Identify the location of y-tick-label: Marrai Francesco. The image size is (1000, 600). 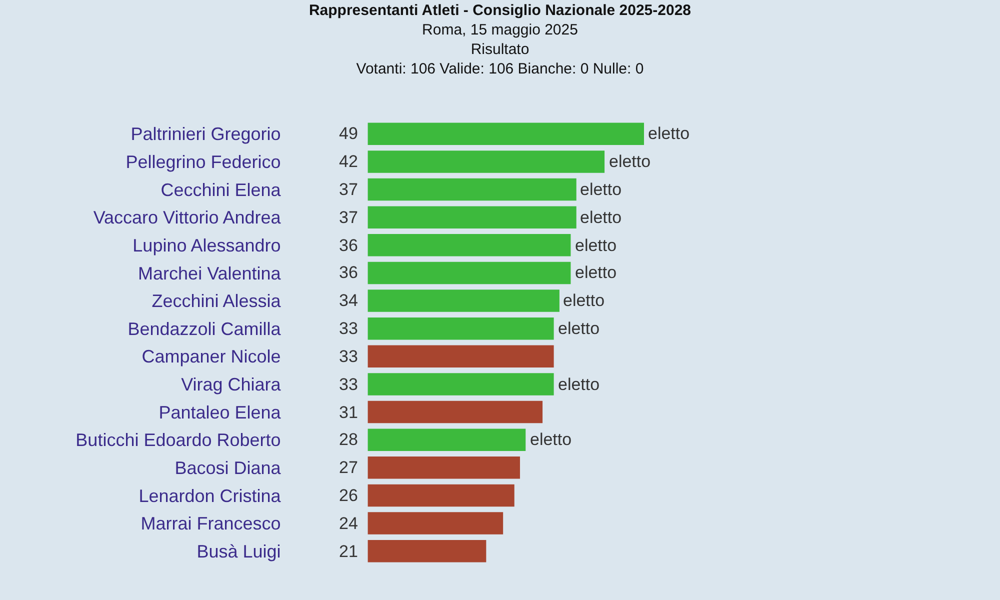
(210, 524).